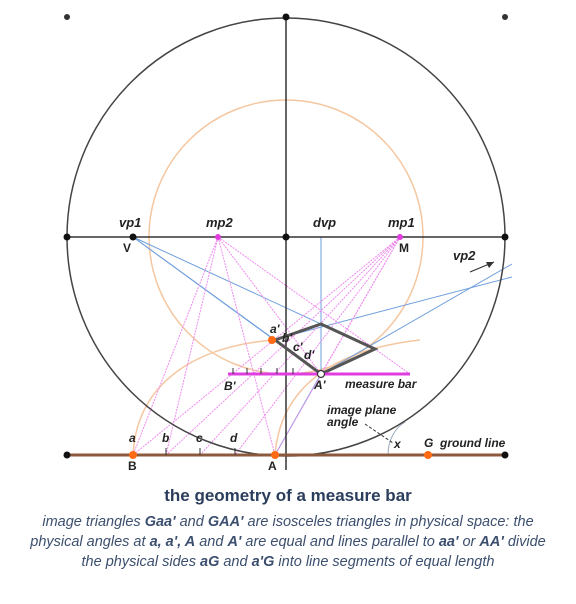 This screenshot has width=576, height=604. I want to click on image-plane-label-2: angle, so click(343, 422).